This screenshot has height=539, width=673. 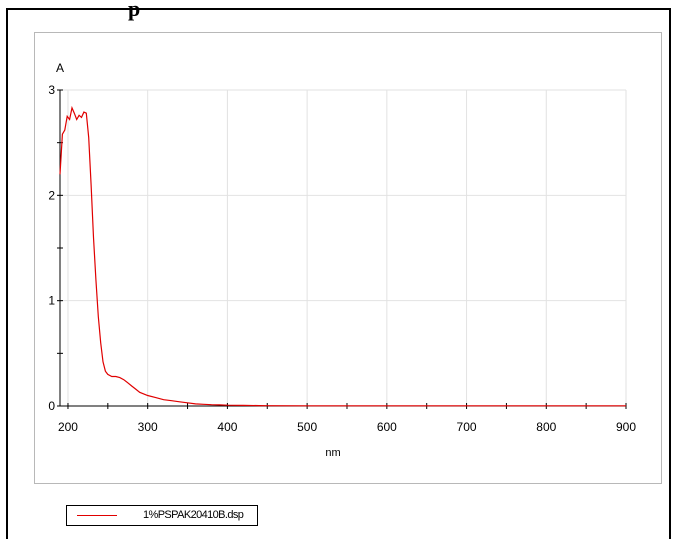 I want to click on x-axis-label: nm, so click(x=332, y=453).